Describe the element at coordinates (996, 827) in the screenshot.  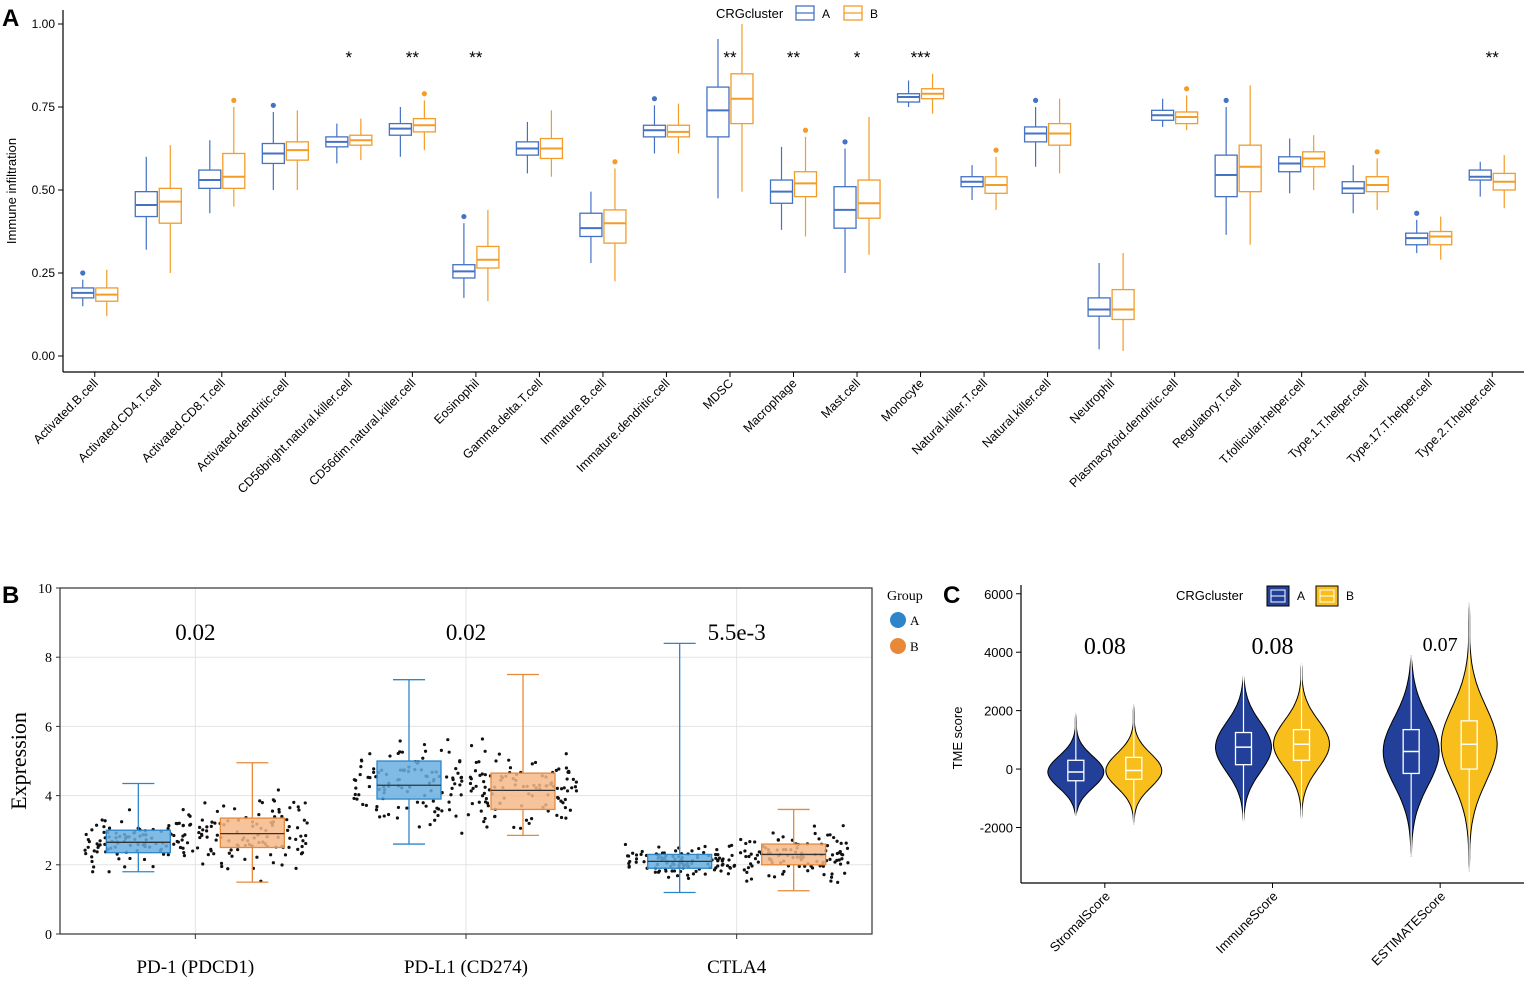
I see `panel-c-y-tick-label: -2000` at that location.